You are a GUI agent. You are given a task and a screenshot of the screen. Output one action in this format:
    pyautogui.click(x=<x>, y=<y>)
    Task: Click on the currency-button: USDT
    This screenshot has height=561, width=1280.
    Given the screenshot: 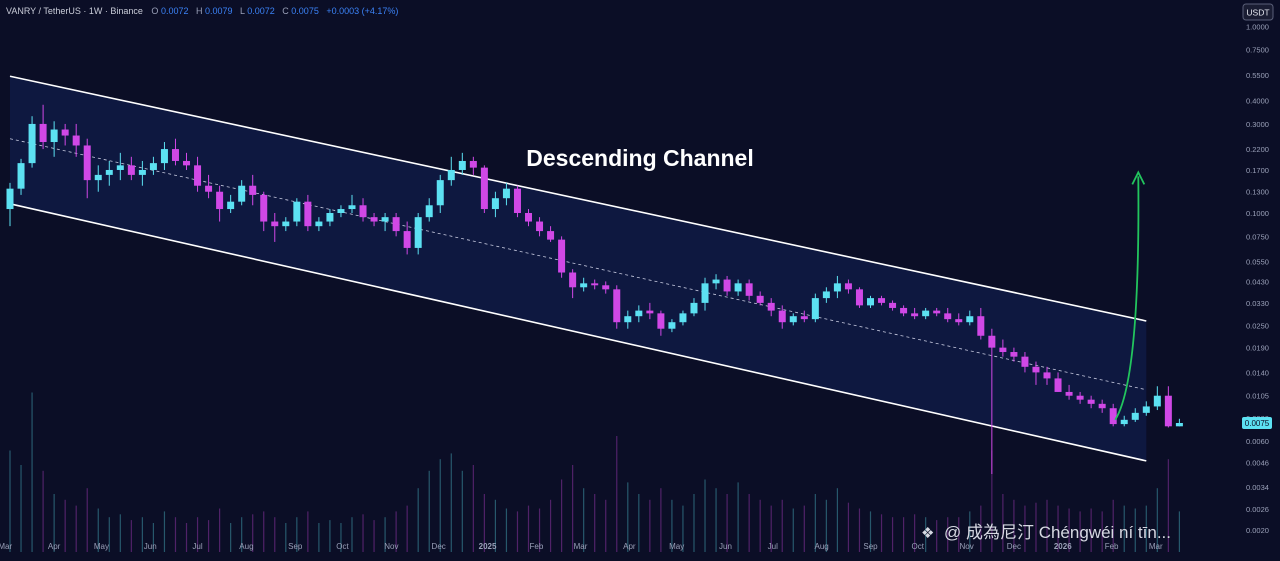 What is the action you would take?
    pyautogui.click(x=1258, y=12)
    